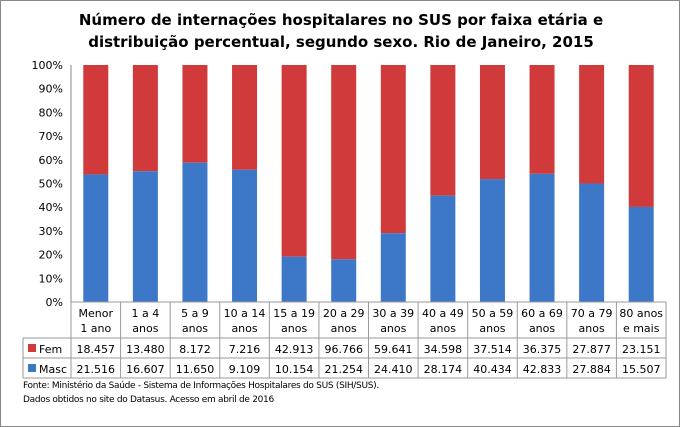  Describe the element at coordinates (393, 369) in the screenshot. I see `masc-value-label: 24.410` at that location.